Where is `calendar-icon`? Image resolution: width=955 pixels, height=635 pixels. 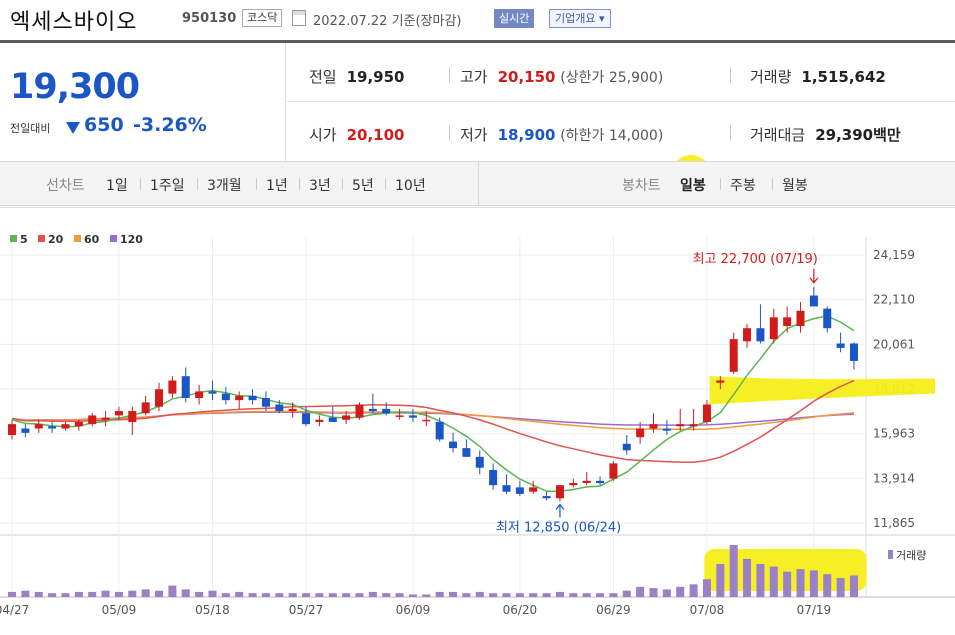 calendar-icon is located at coordinates (299, 18).